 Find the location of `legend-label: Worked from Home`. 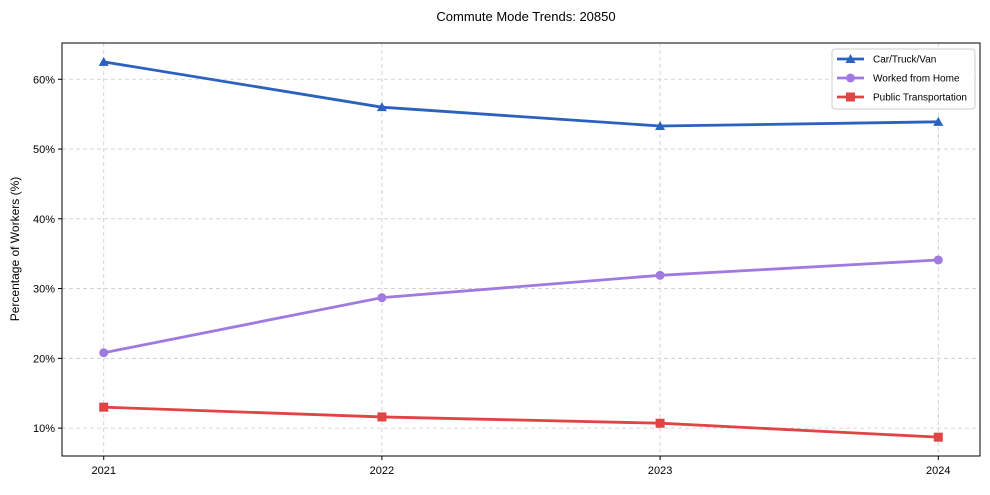

legend-label: Worked from Home is located at coordinates (916, 79).